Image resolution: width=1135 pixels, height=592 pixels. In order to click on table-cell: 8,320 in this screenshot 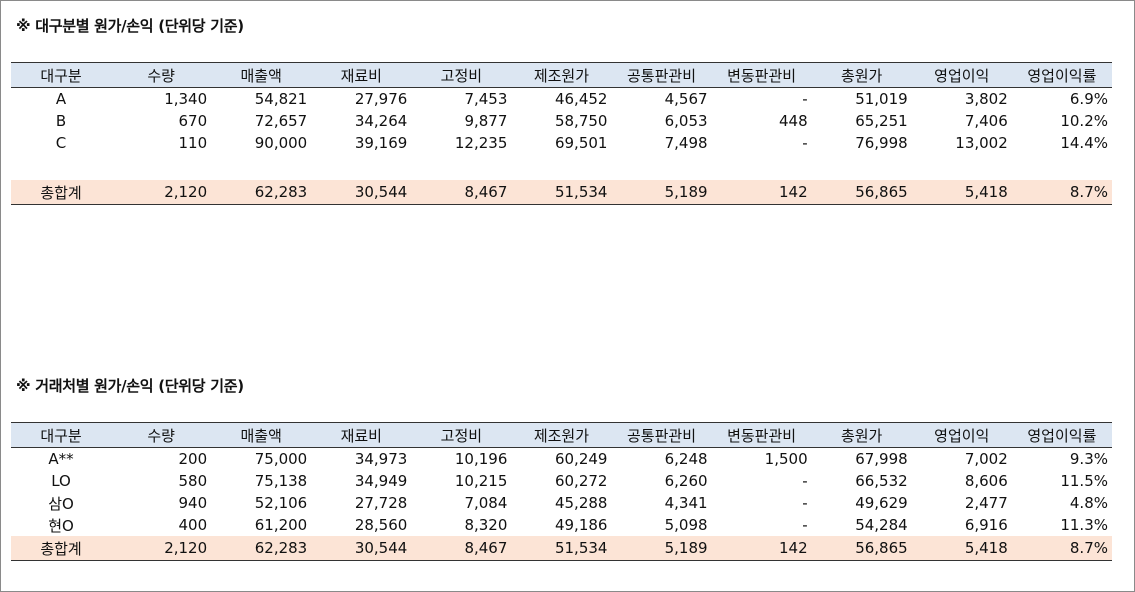, I will do `click(486, 525)`.